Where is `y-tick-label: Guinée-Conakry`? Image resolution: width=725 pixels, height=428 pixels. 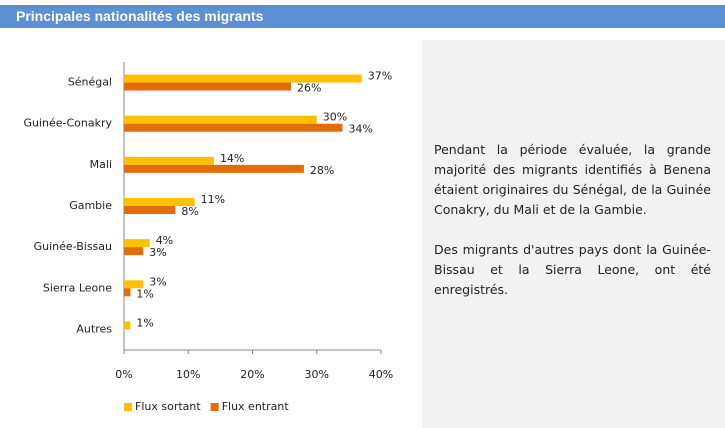 y-tick-label: Guinée-Conakry is located at coordinates (67, 123).